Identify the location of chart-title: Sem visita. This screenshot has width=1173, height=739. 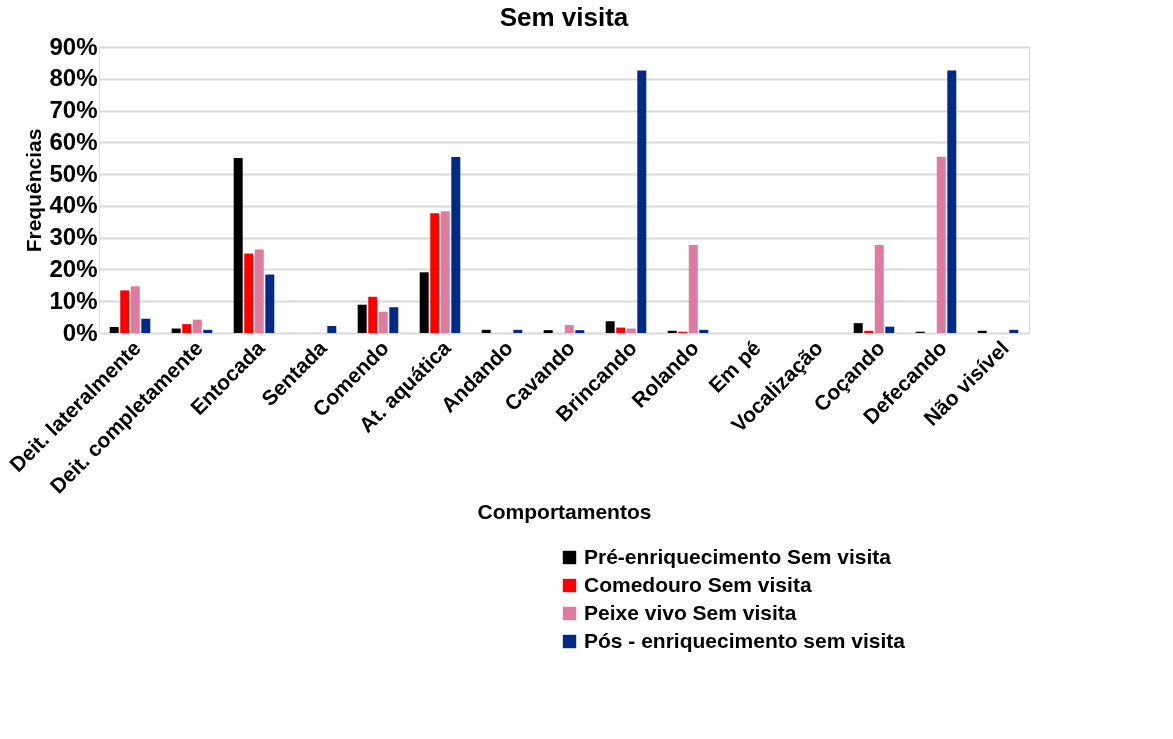
(564, 17).